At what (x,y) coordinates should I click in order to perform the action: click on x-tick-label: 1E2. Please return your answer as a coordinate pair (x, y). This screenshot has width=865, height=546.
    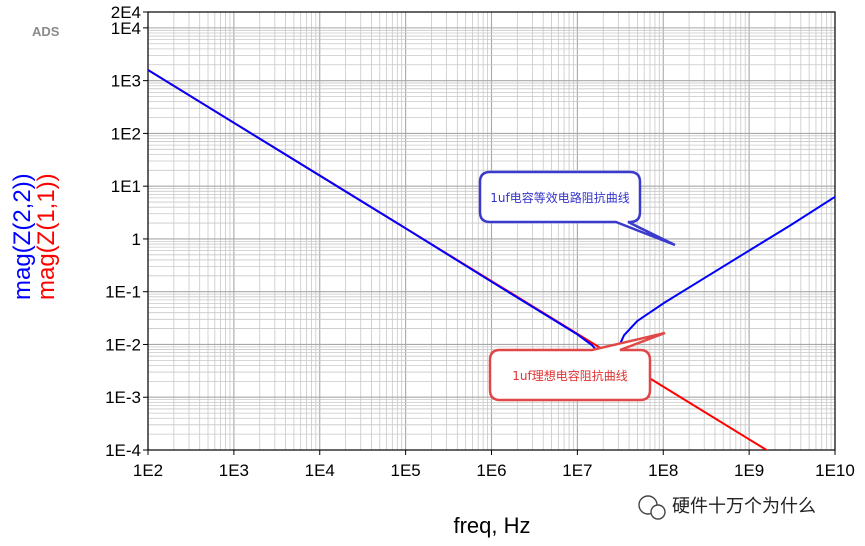
    Looking at the image, I should click on (148, 470).